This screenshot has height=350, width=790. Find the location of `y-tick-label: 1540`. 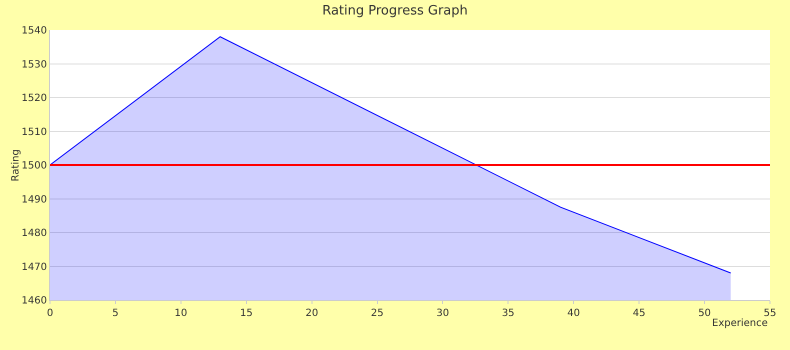

y-tick-label: 1540 is located at coordinates (34, 31).